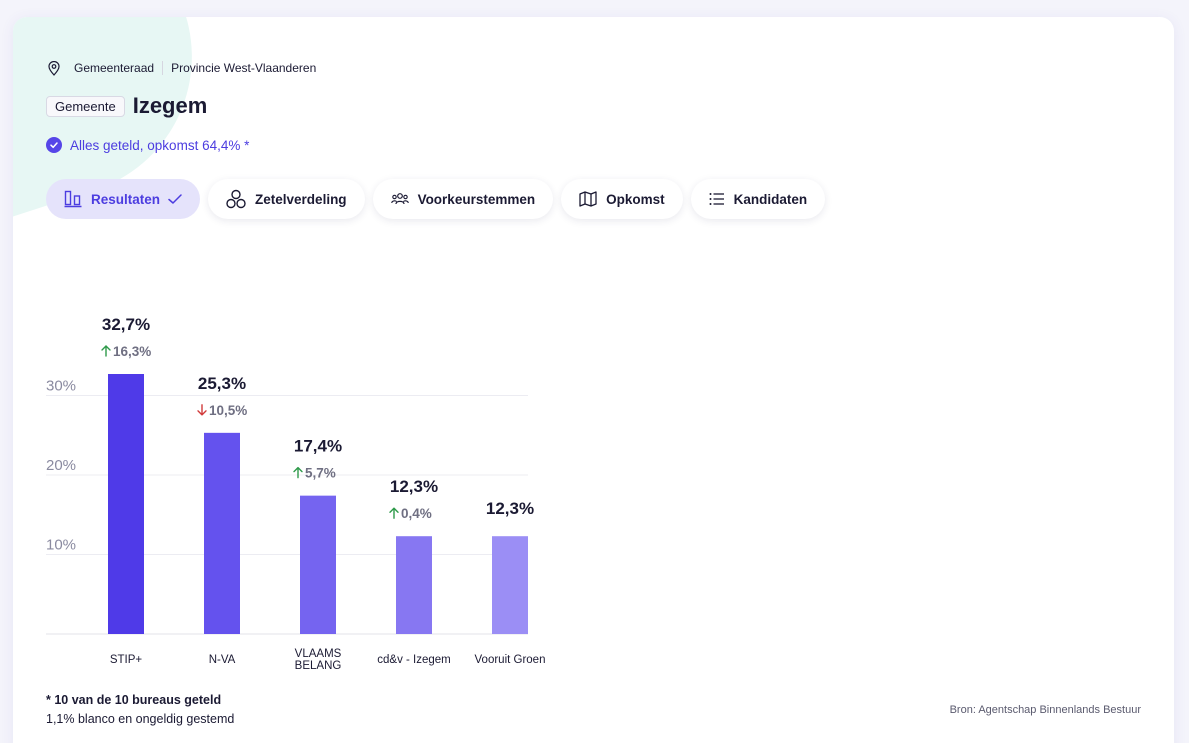 This screenshot has height=743, width=1189. I want to click on circles-icon, so click(236, 199).